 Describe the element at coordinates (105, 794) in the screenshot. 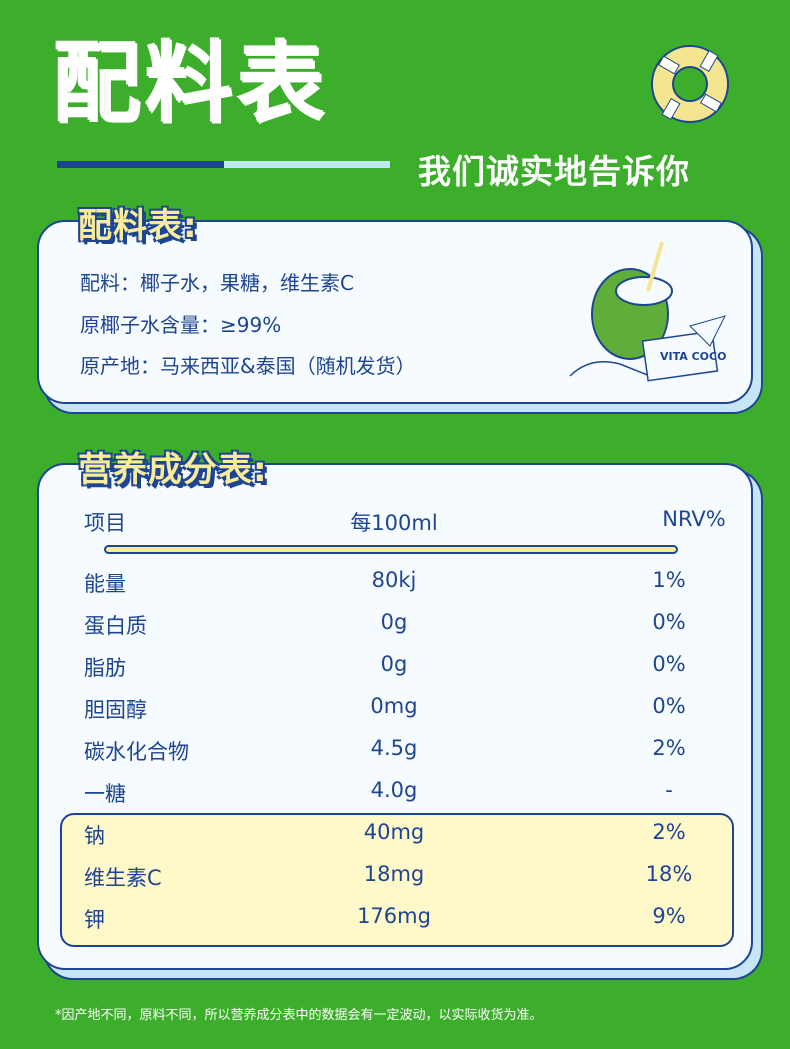

I see `nutrient-name: 一糖` at that location.